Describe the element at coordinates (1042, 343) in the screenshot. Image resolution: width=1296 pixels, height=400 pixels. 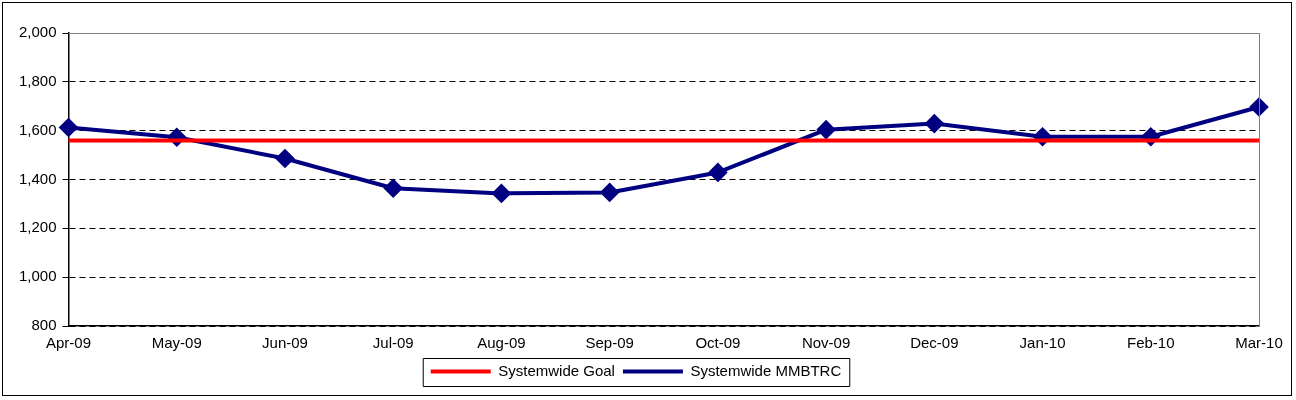
I see `x-tick-label: Jan-10` at that location.